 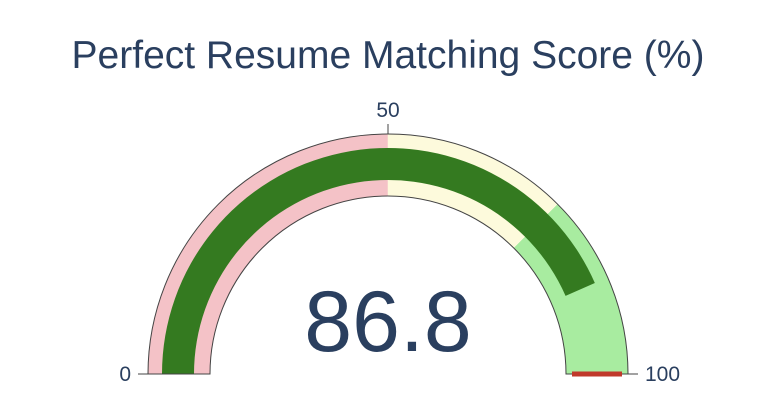 What do you see at coordinates (387, 110) in the screenshot?
I see `gauge-tick-label-1: 50` at bounding box center [387, 110].